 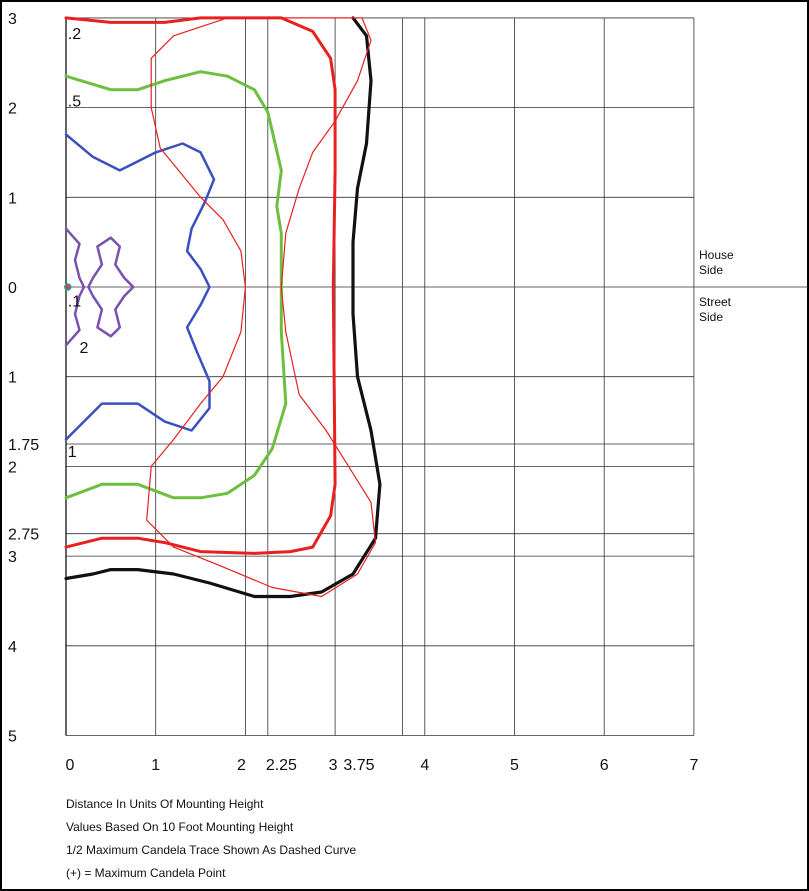 What do you see at coordinates (241, 765) in the screenshot?
I see `x-tick-label-2: 2` at bounding box center [241, 765].